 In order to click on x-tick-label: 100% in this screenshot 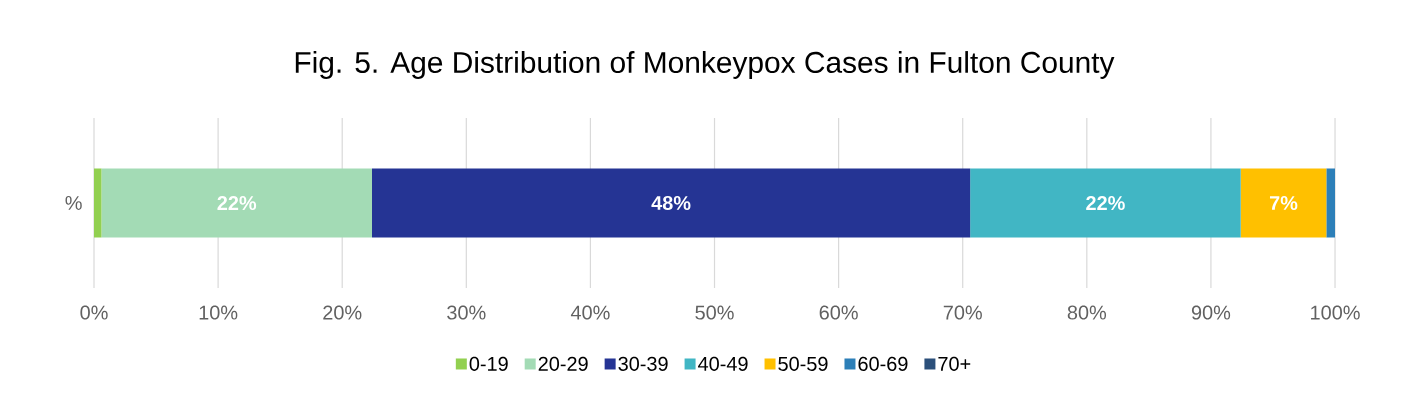, I will do `click(1335, 312)`.